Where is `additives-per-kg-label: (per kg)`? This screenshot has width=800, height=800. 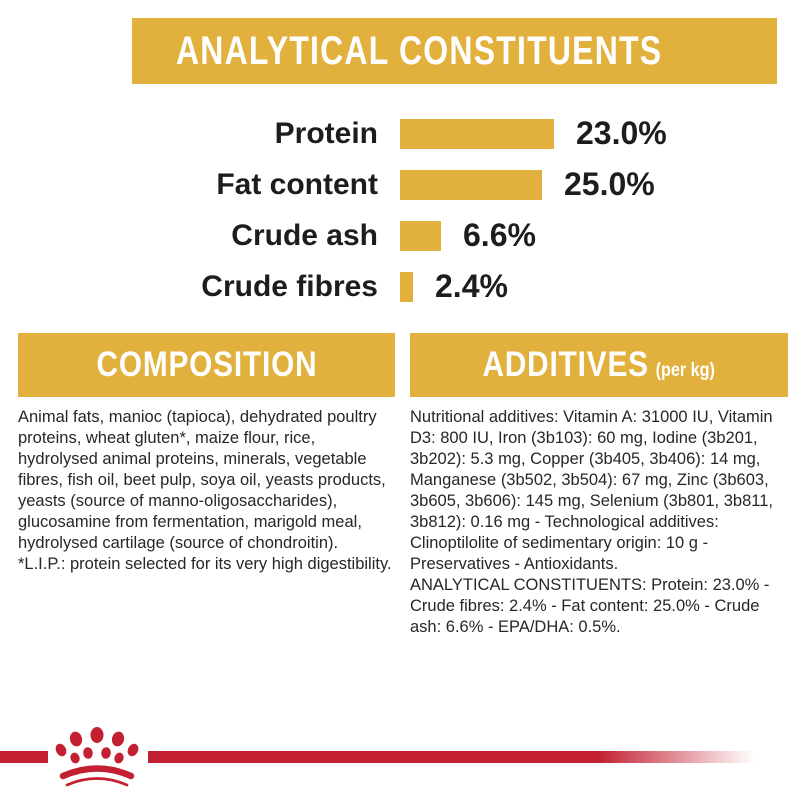
additives-per-kg-label: (per kg) is located at coordinates (685, 370).